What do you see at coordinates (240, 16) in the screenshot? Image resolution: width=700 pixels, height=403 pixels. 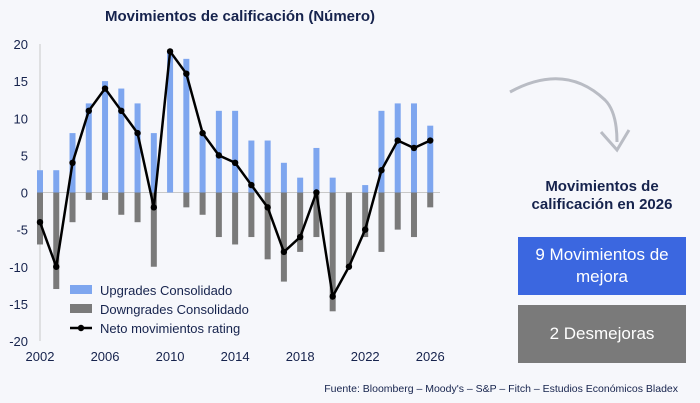 I see `chart-title: Movimientos de calificación (Número)` at bounding box center [240, 16].